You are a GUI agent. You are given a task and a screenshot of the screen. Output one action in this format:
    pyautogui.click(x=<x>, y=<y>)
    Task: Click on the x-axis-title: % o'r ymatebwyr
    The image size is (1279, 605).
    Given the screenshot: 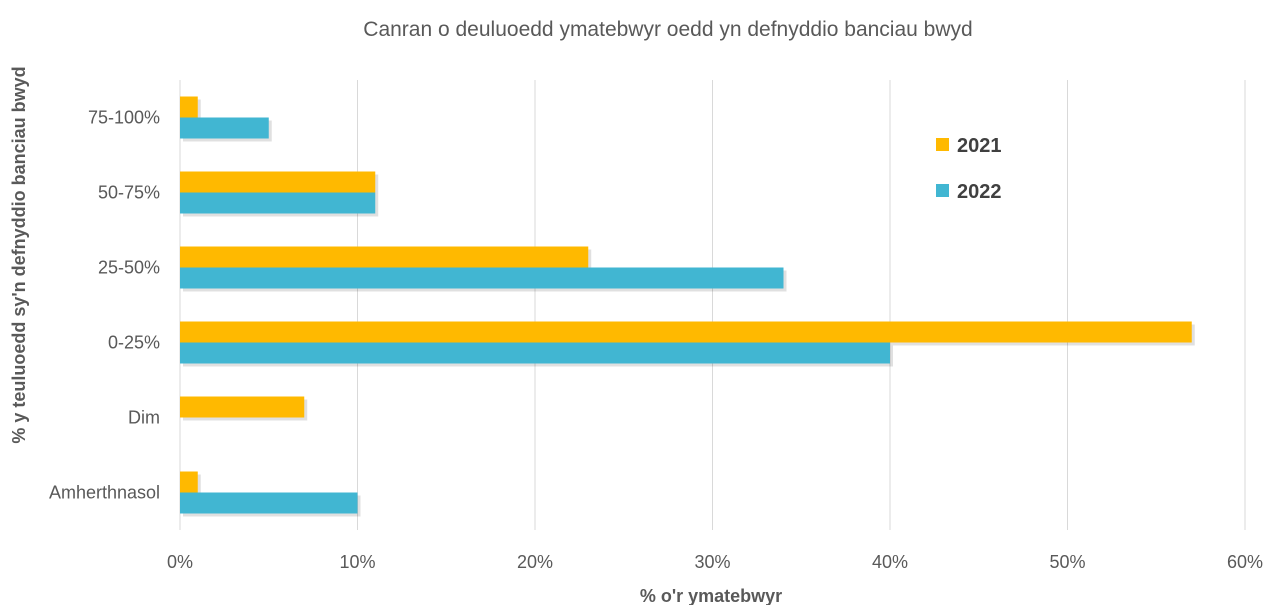 What is the action you would take?
    pyautogui.click(x=711, y=595)
    